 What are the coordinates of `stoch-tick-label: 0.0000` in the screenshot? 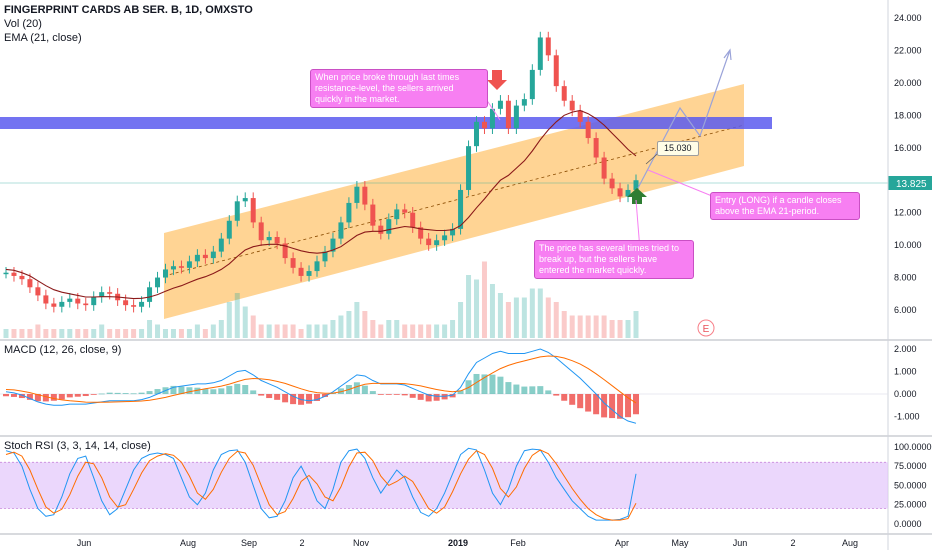 It's located at (908, 524).